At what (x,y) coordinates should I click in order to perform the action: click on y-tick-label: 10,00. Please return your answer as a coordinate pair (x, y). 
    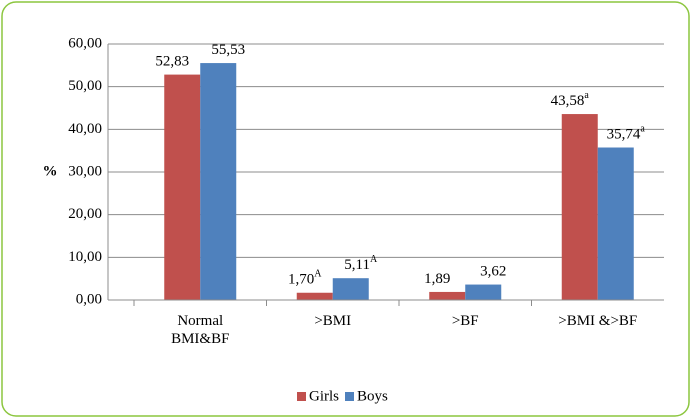
    Looking at the image, I should click on (85, 257).